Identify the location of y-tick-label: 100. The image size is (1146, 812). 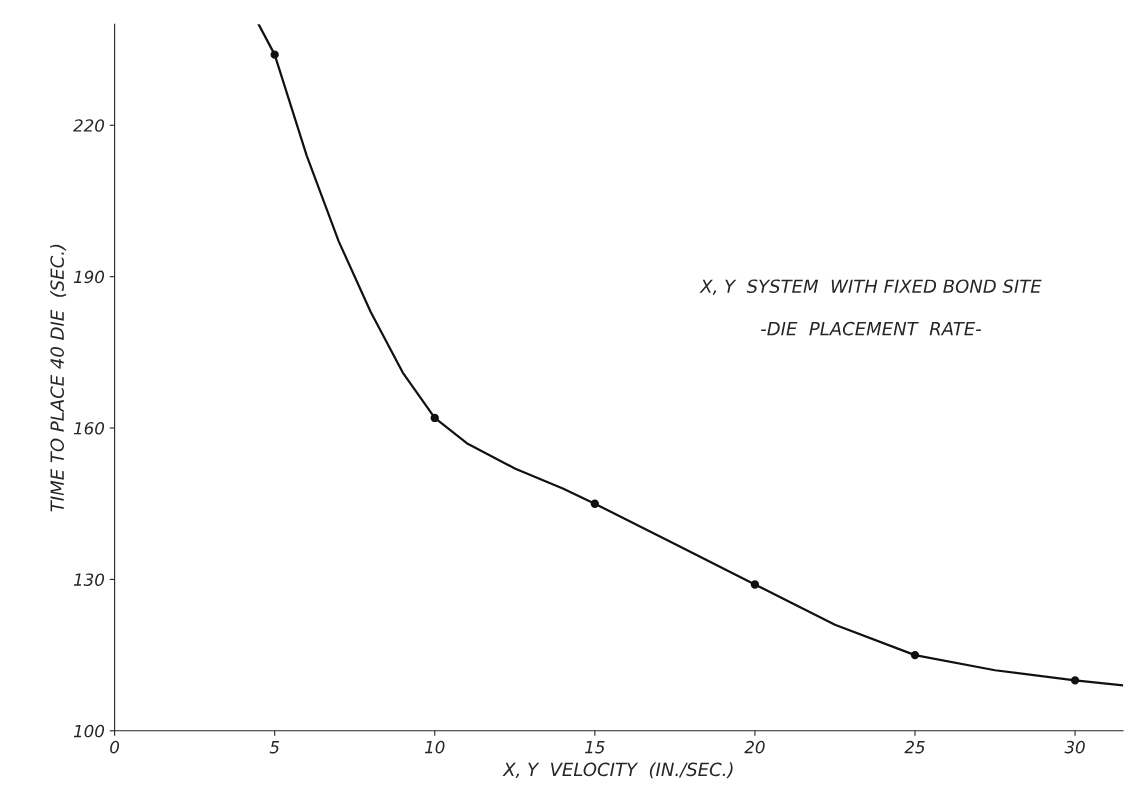
(89, 731).